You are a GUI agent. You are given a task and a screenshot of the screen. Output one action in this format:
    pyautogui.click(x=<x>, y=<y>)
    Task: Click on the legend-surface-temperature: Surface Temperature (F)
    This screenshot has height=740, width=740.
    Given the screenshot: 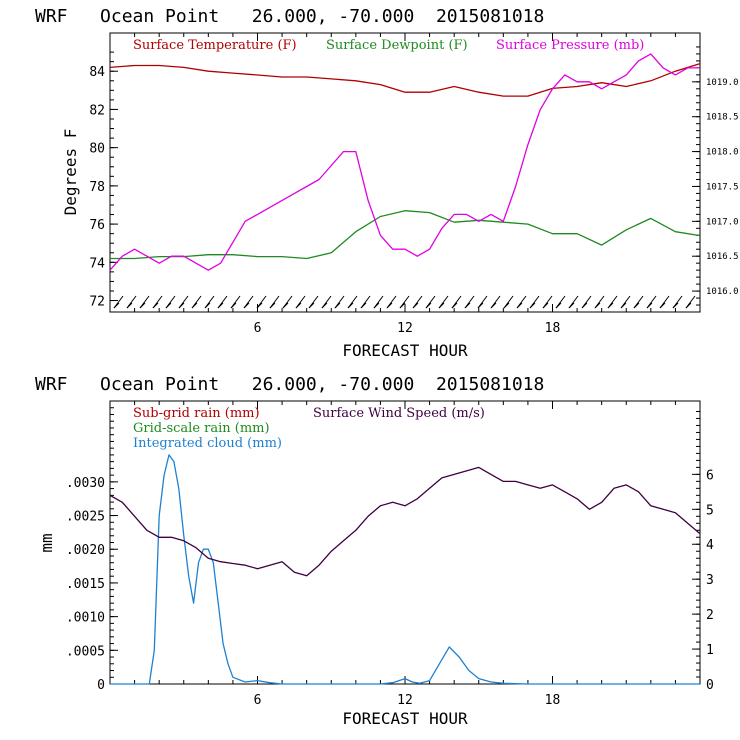 What is the action you would take?
    pyautogui.click(x=215, y=45)
    